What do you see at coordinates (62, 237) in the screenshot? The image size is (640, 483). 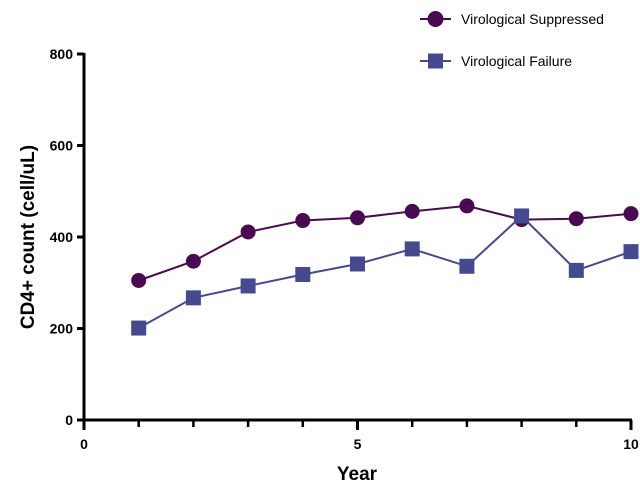 I see `y-tick-label: 400` at bounding box center [62, 237].